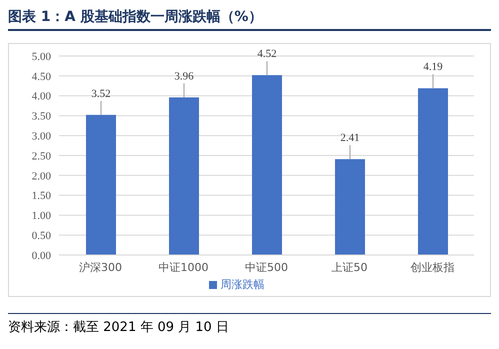 This screenshot has width=499, height=349. What do you see at coordinates (100, 267) in the screenshot?
I see `x-tick-label: 沪深300` at bounding box center [100, 267].